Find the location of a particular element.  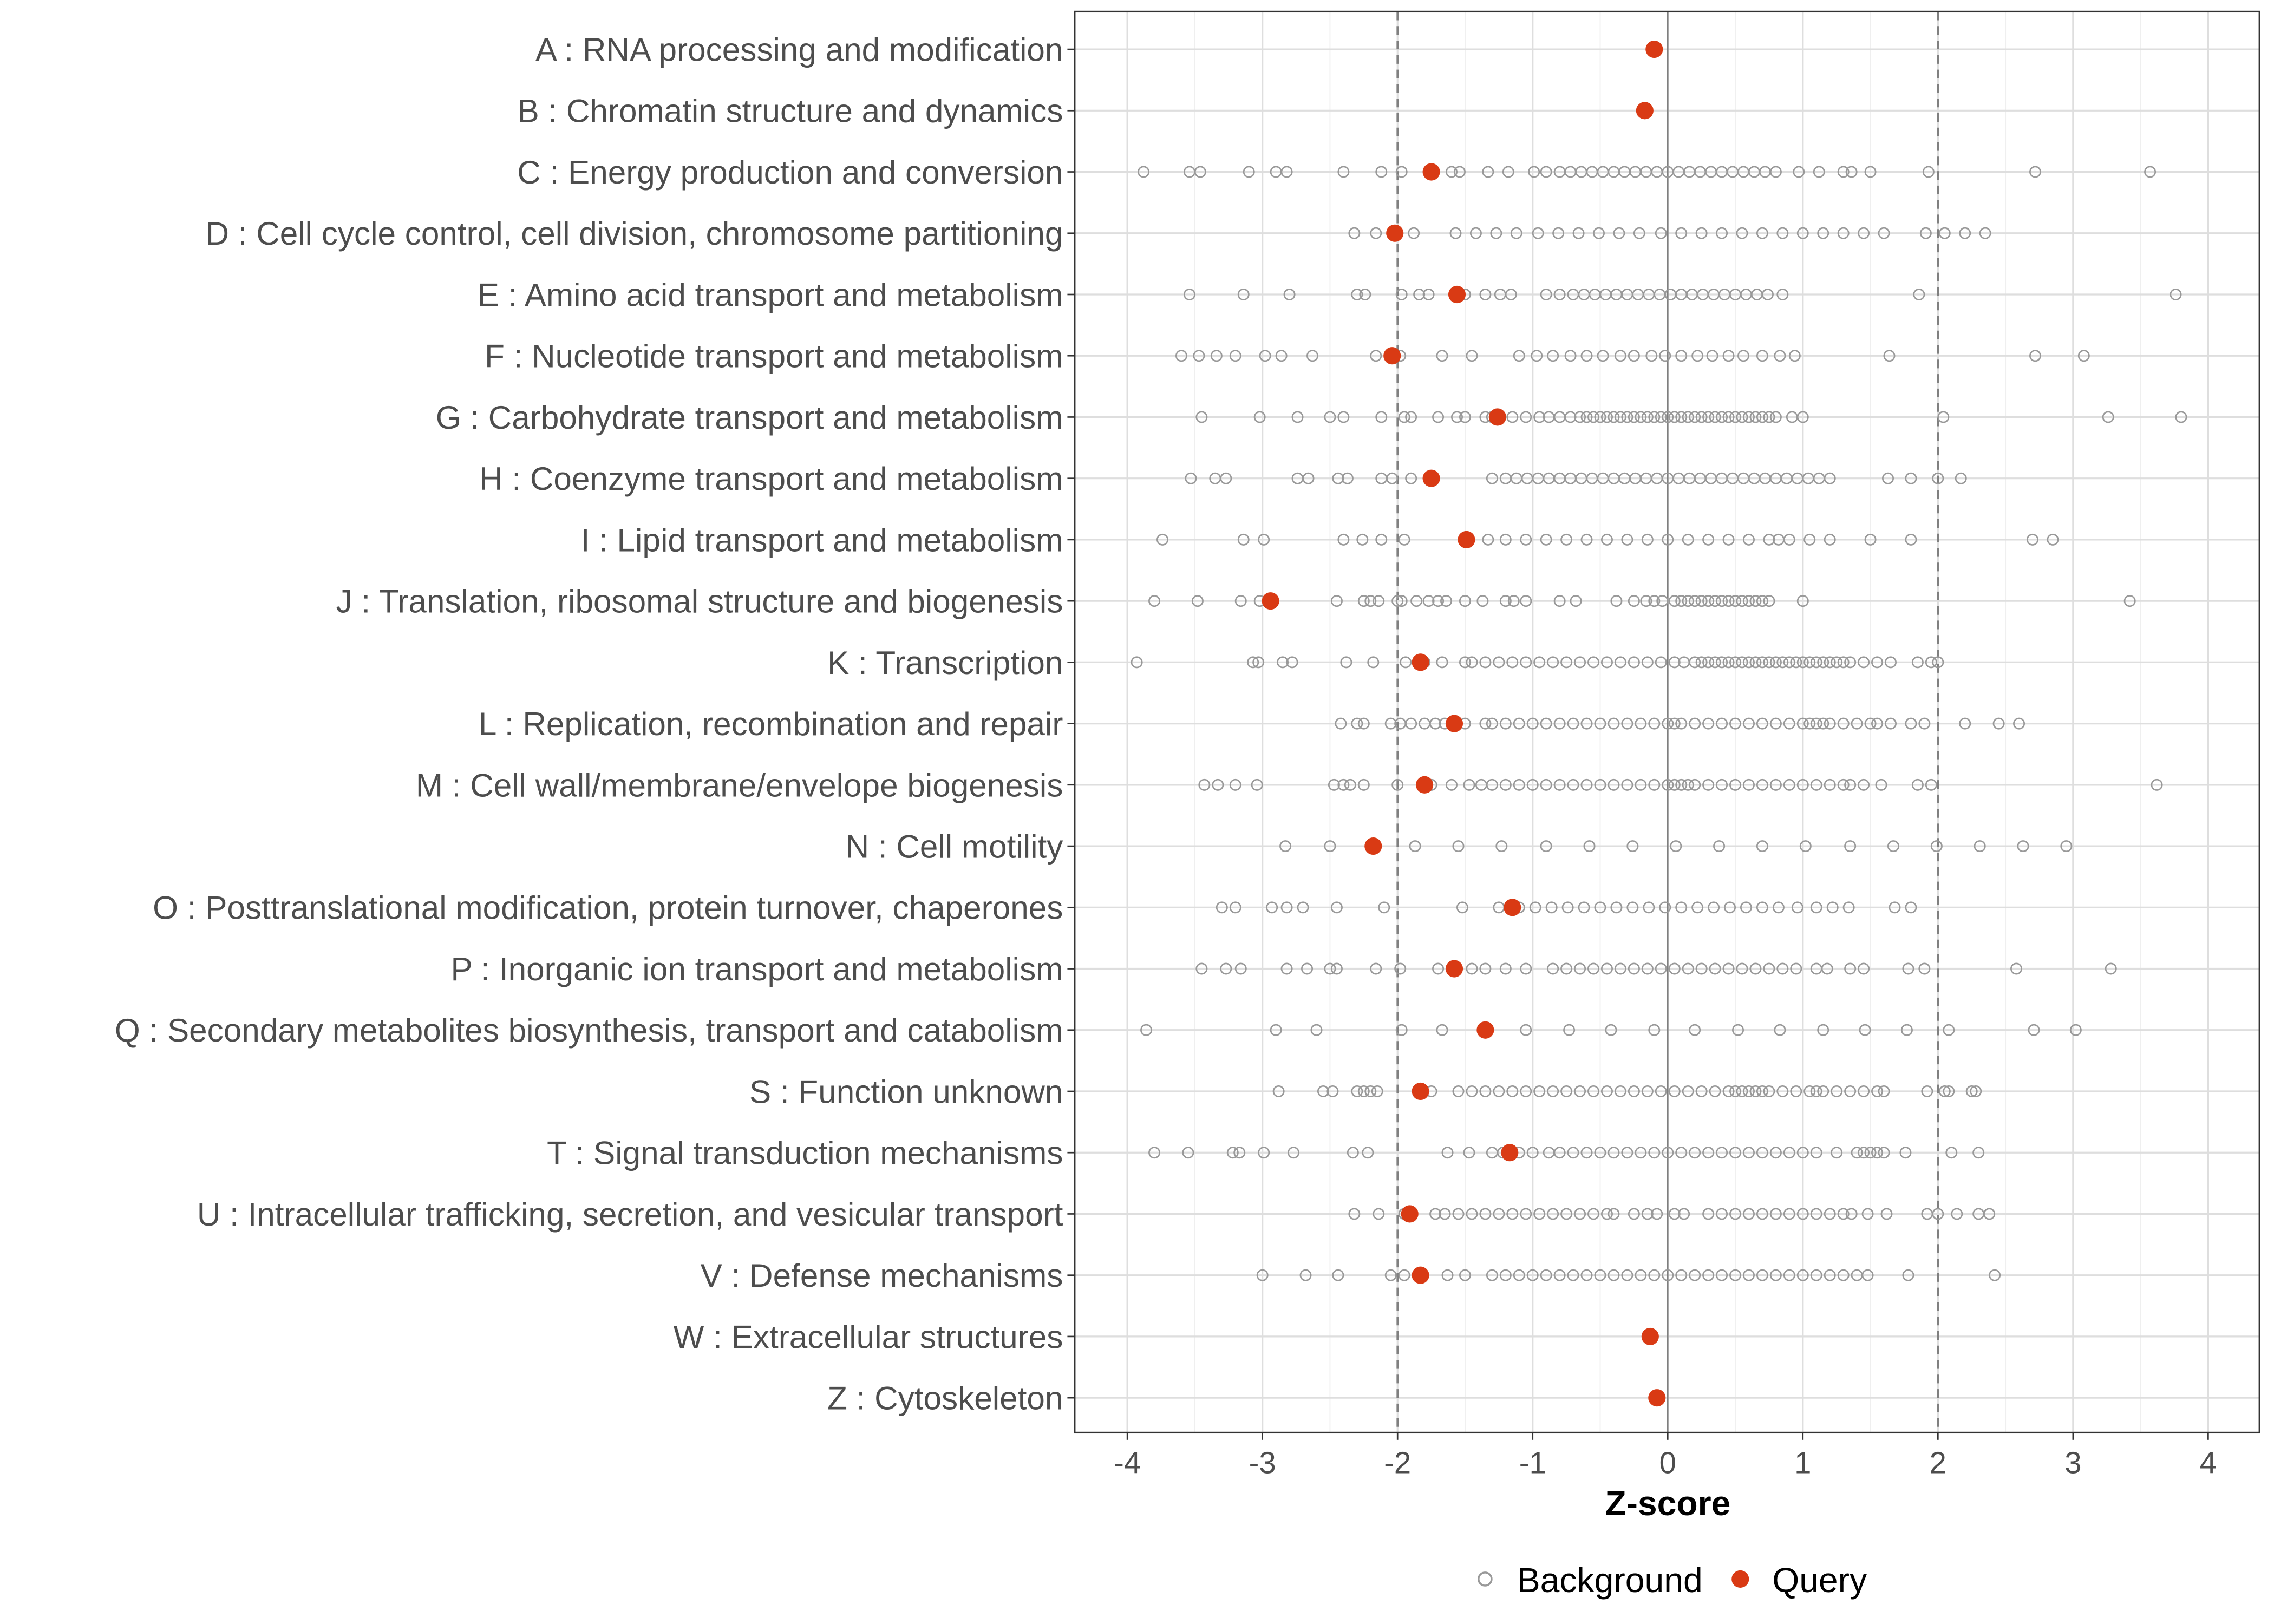

category-label: Z : Cytoskeleton is located at coordinates (945, 1398).